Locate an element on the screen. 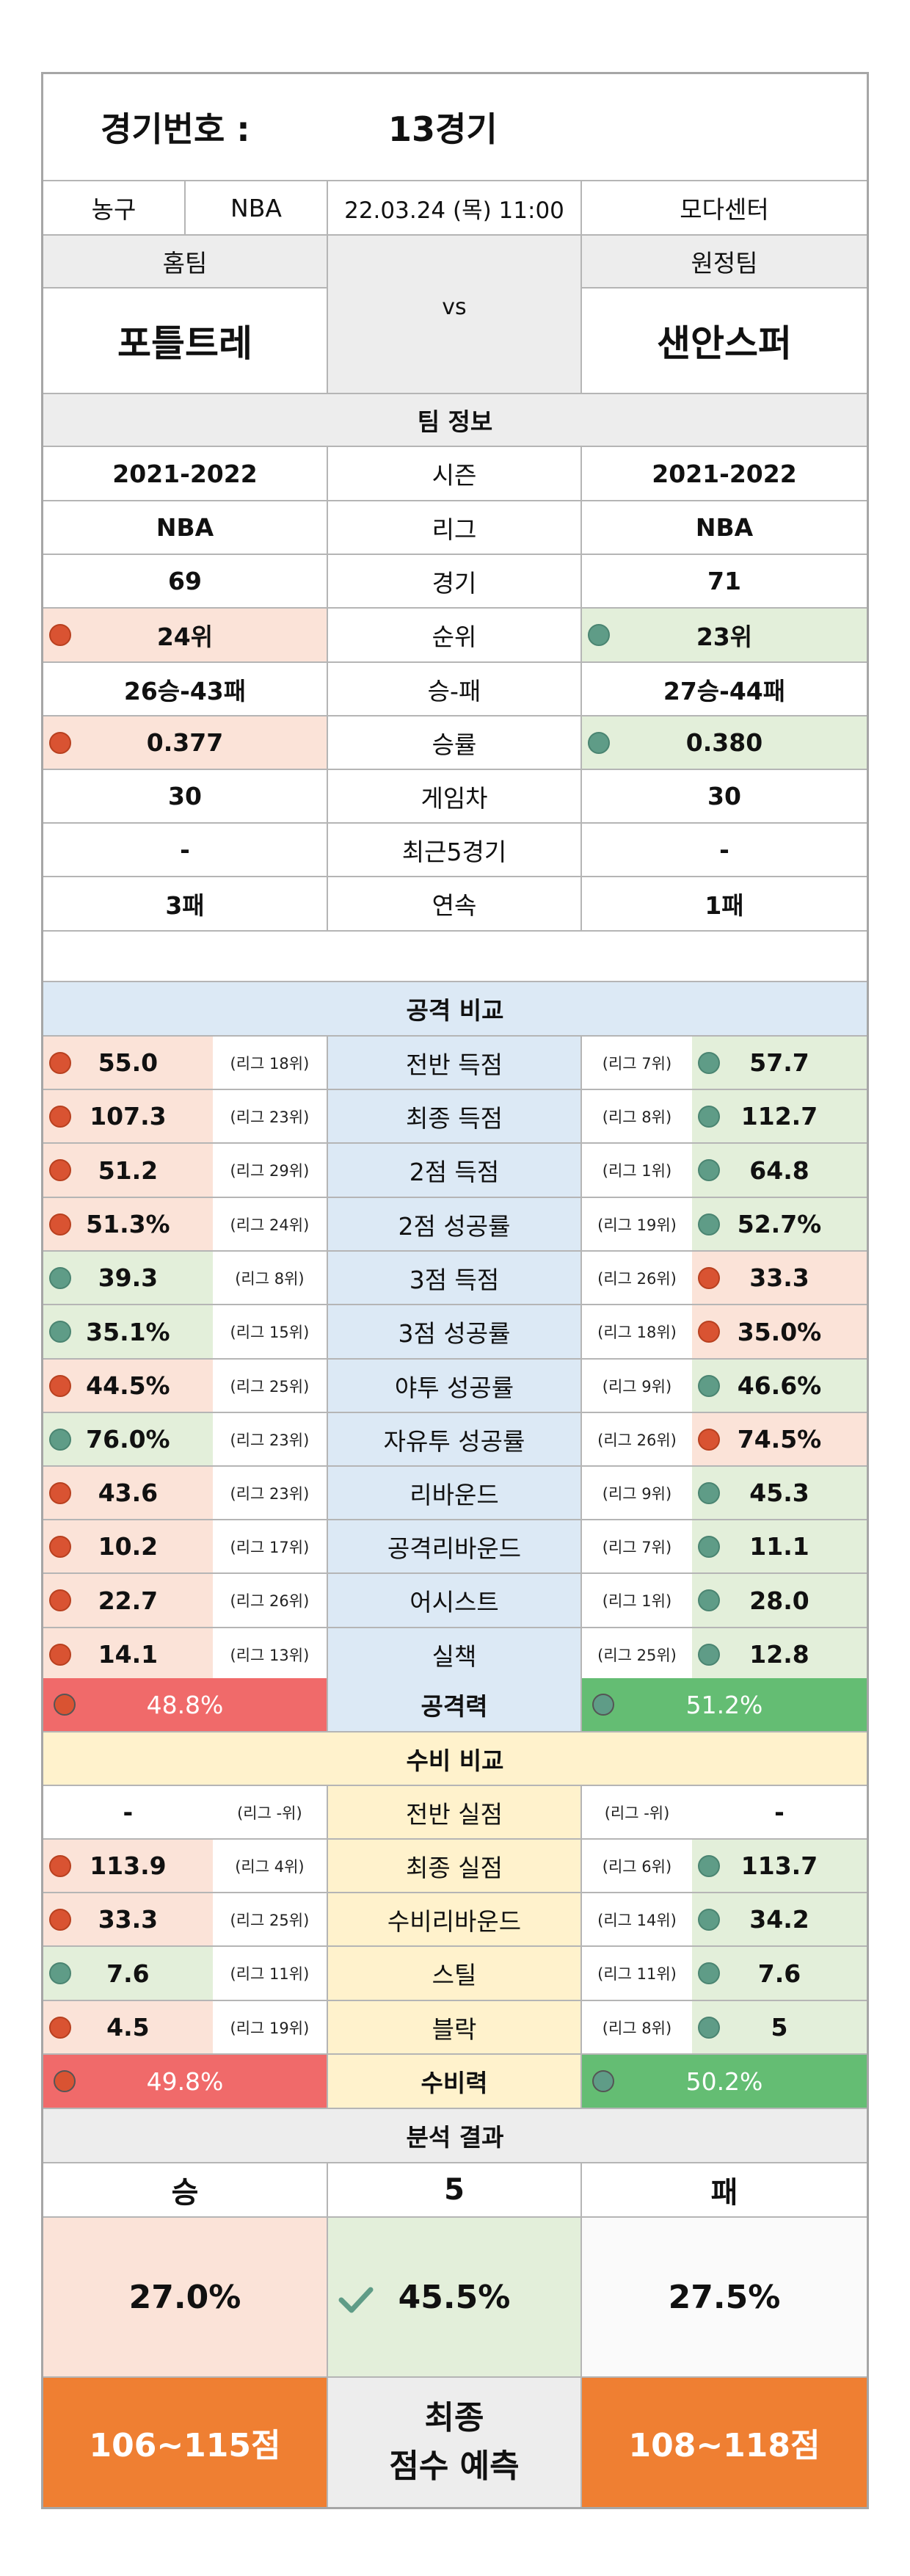 The image size is (910, 2576). score-prediction-line1: 최종 is located at coordinates (454, 2418).